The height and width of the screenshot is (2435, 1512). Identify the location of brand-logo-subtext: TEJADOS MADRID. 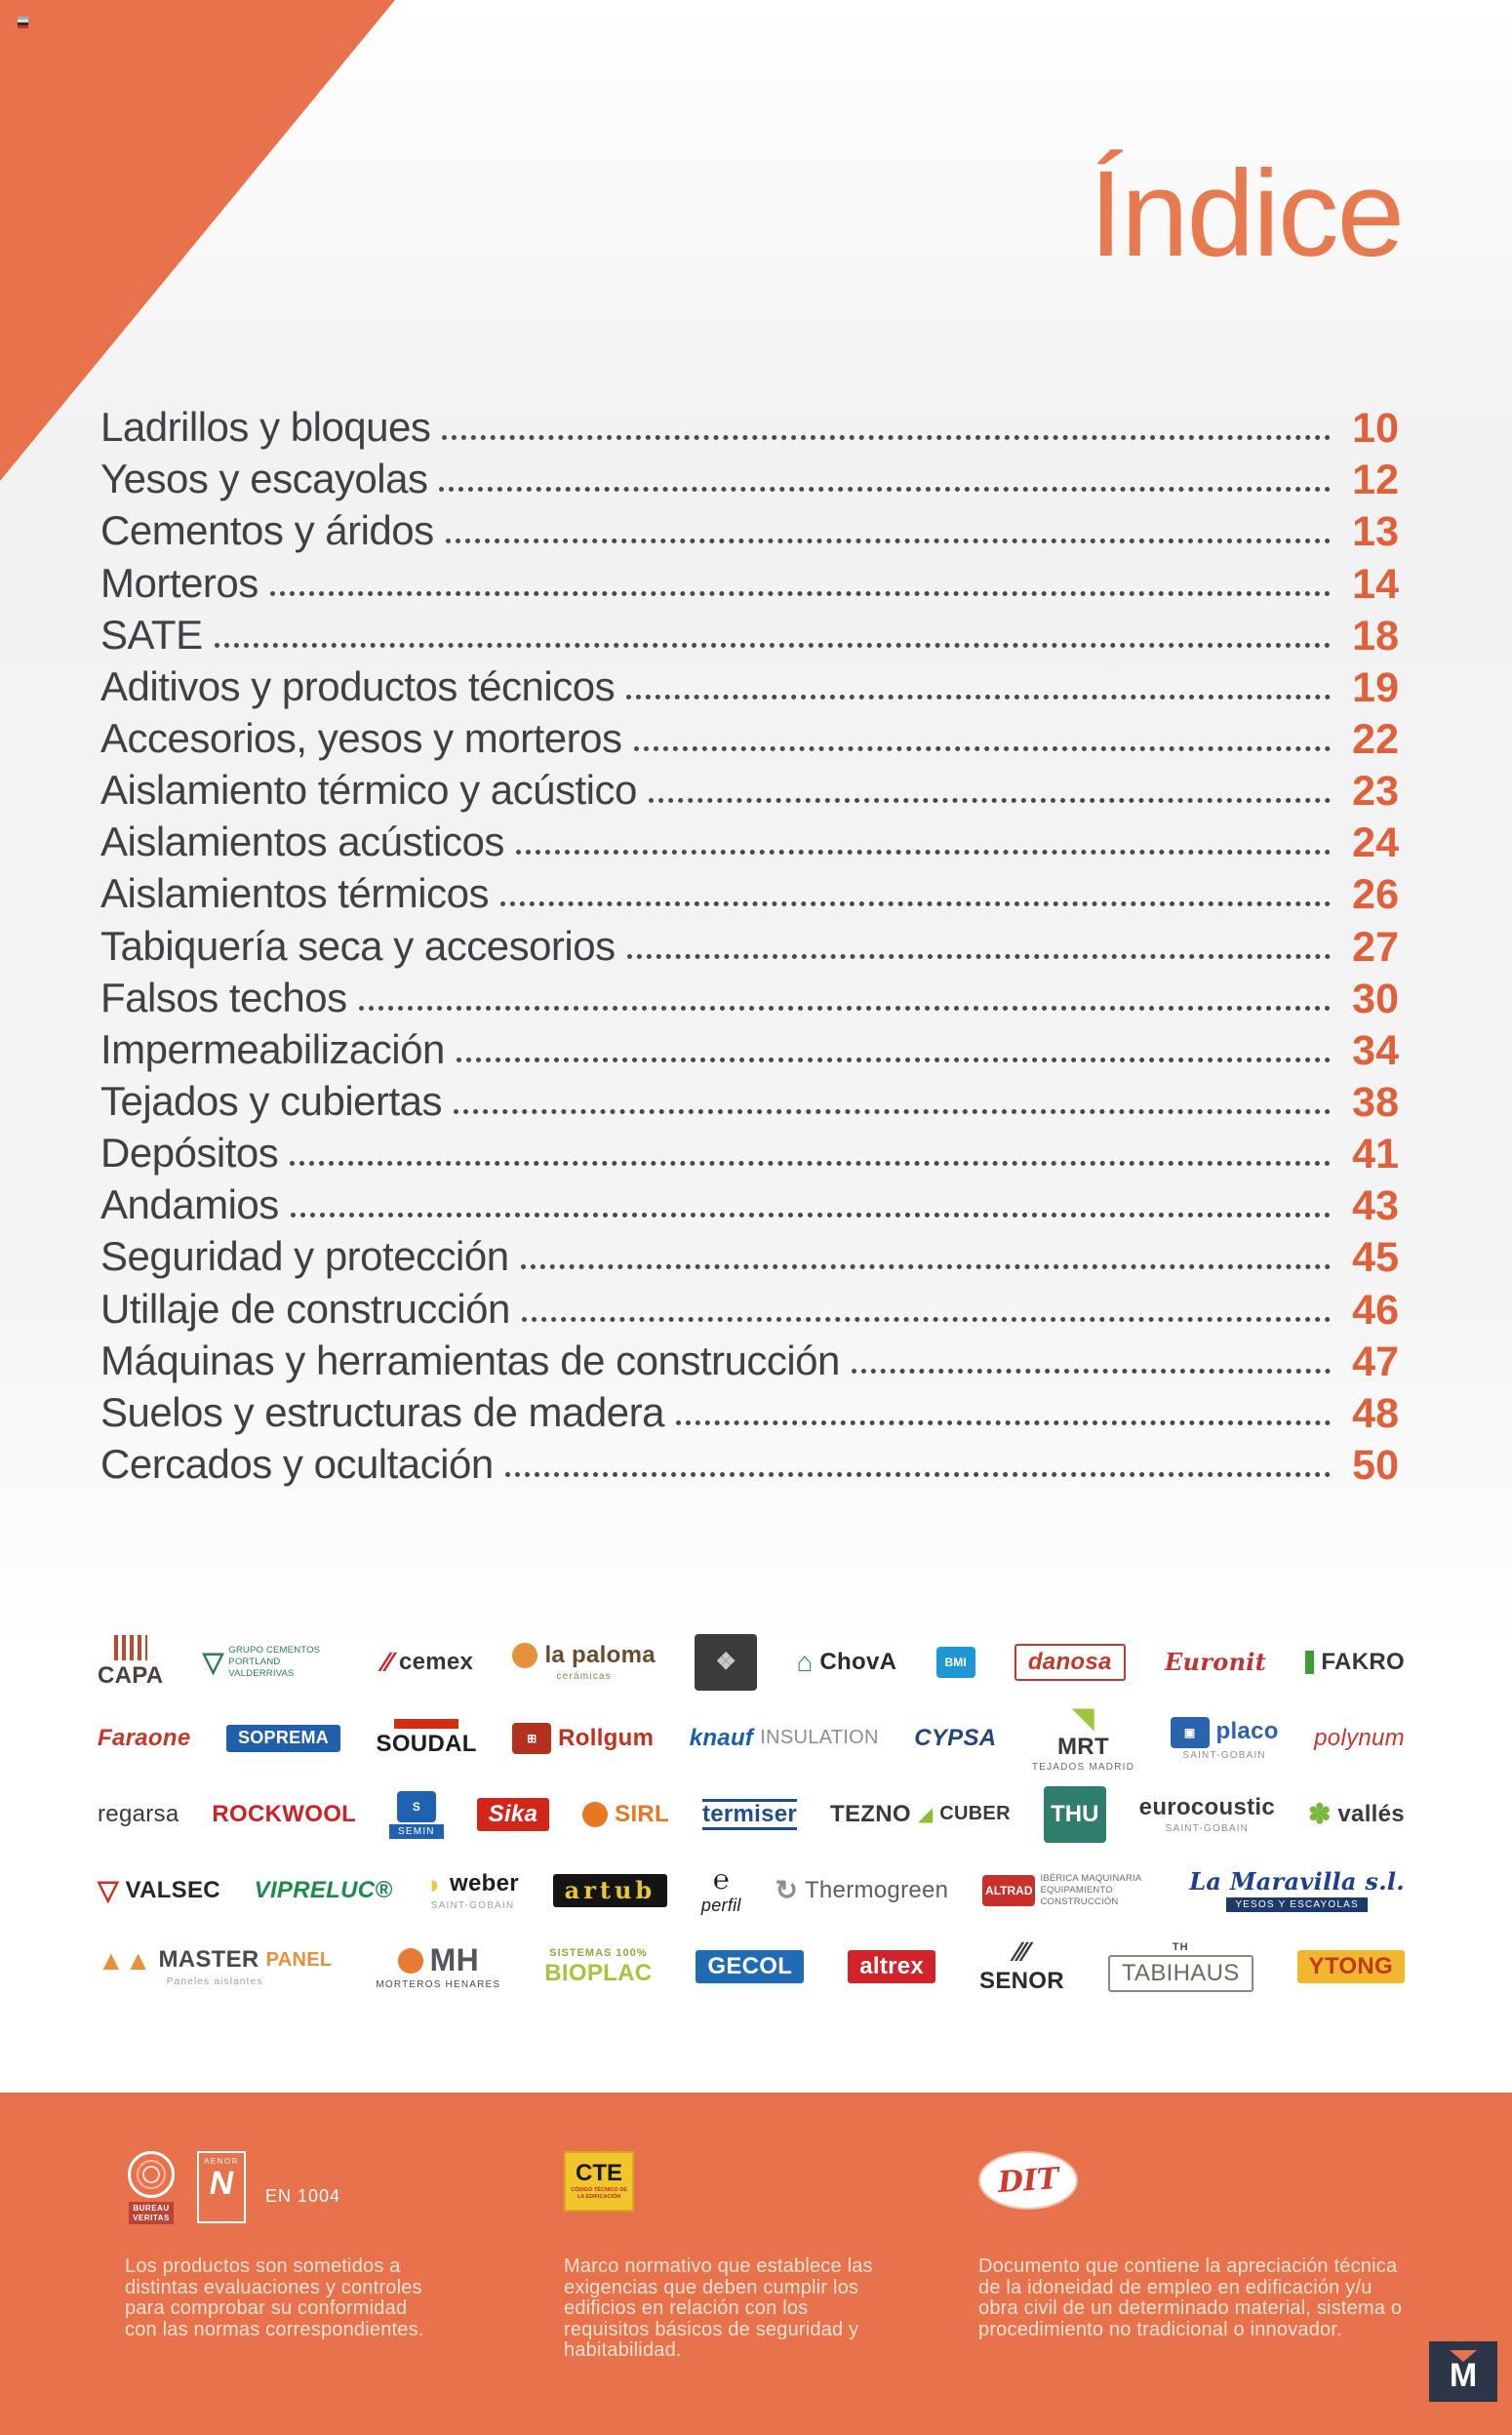
(1083, 1768).